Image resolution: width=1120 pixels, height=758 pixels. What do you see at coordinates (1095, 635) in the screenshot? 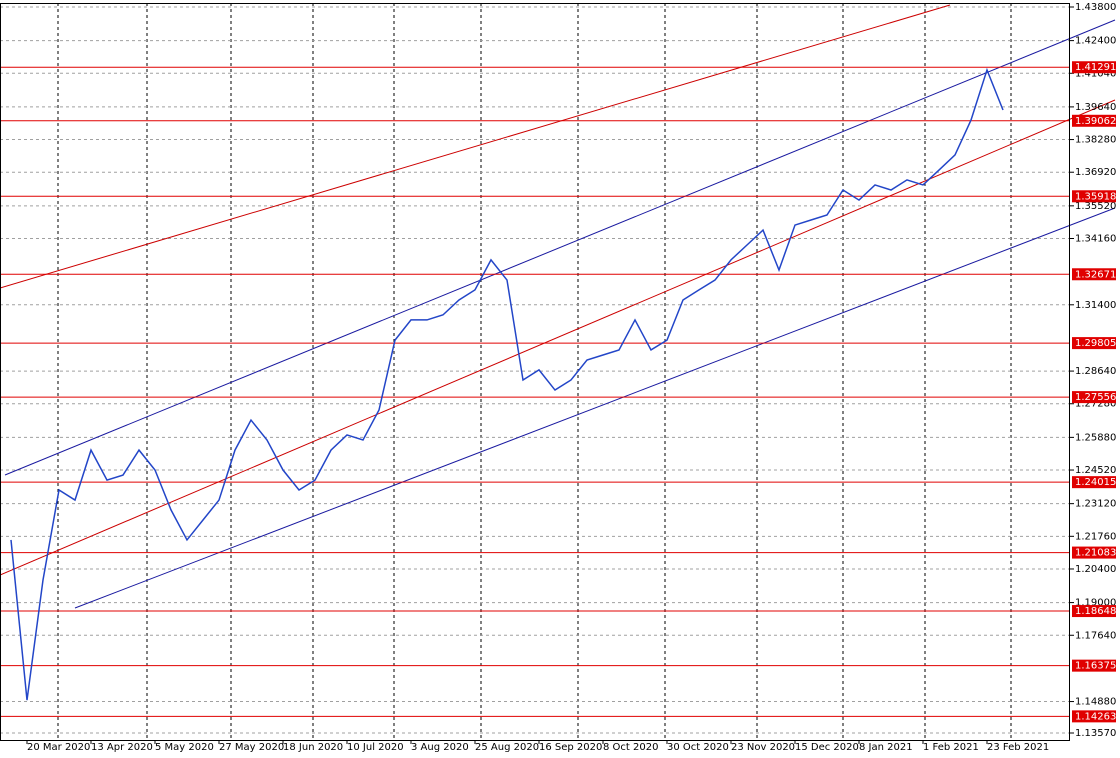
I see `y-tick-label: 1.17640` at bounding box center [1095, 635].